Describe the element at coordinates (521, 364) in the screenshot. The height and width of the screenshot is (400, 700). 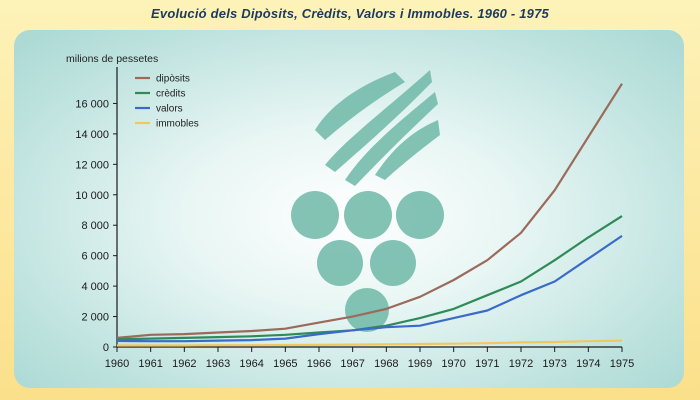
I see `x-tick-label: 1972` at that location.